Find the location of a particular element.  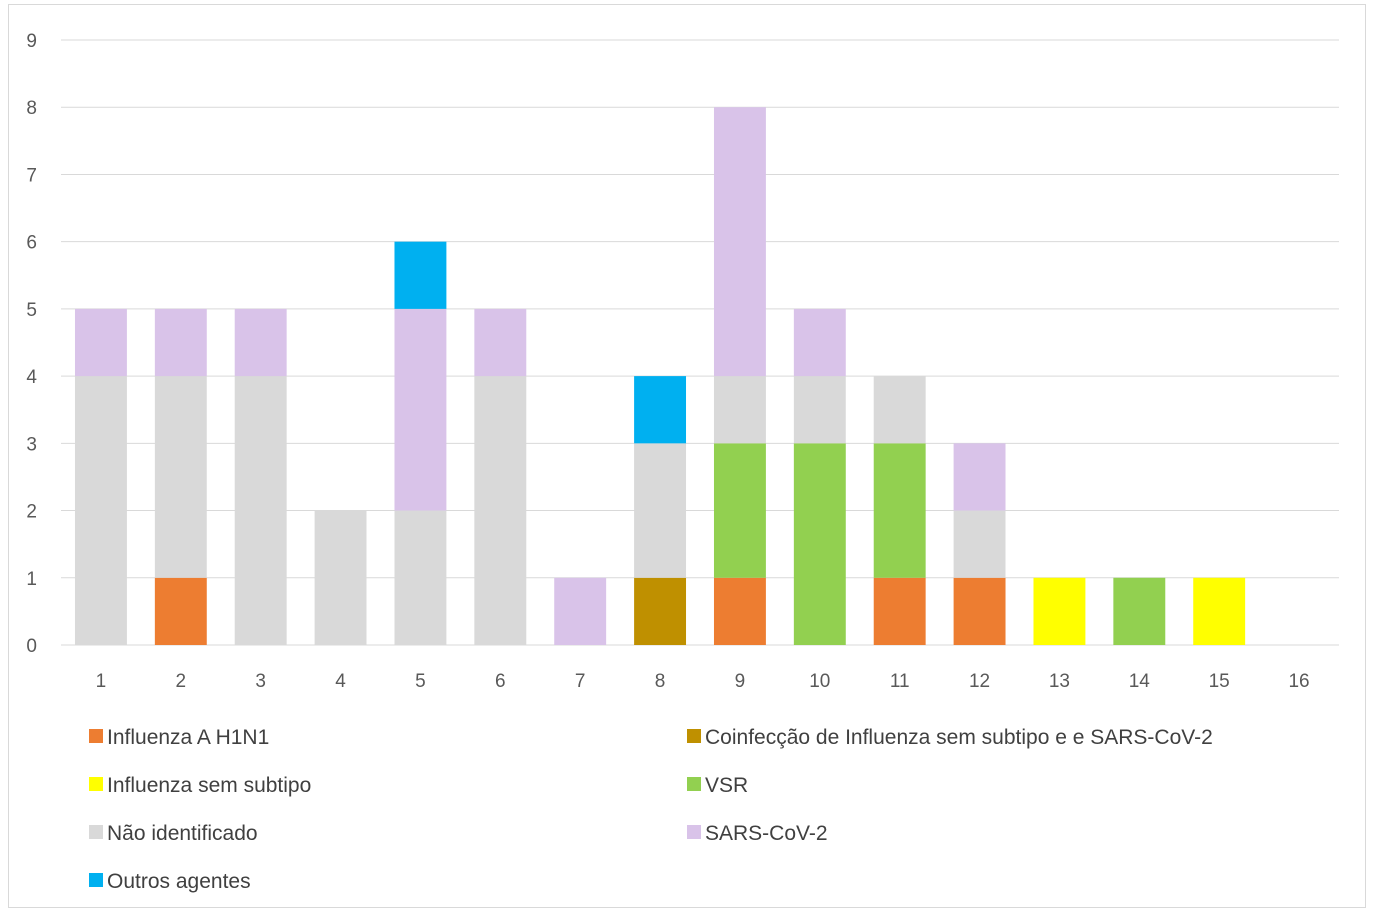

x-tick-label: 9 is located at coordinates (740, 681).